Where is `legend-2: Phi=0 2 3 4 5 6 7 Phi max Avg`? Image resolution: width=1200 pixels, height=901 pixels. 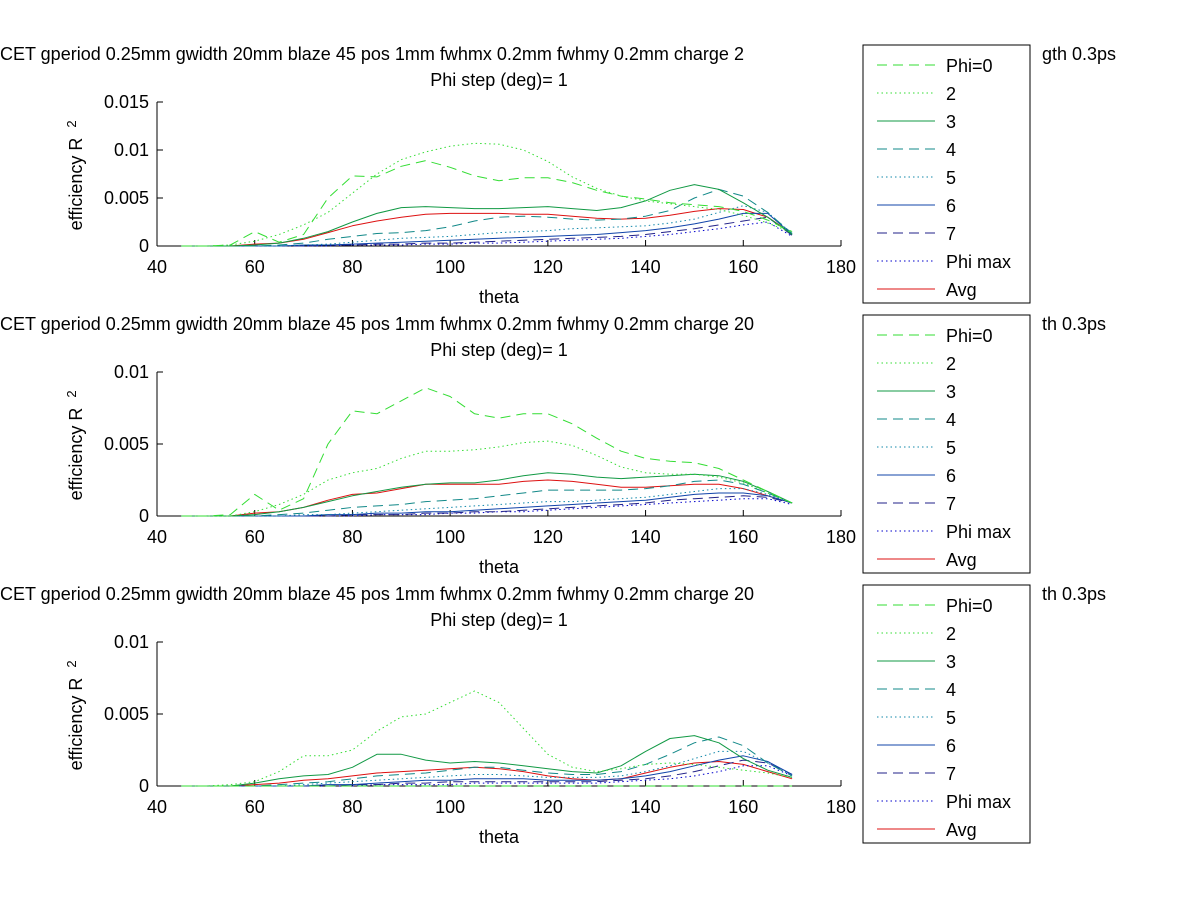
legend-2: Phi=0 2 3 4 5 6 7 Phi max Avg is located at coordinates (946, 444).